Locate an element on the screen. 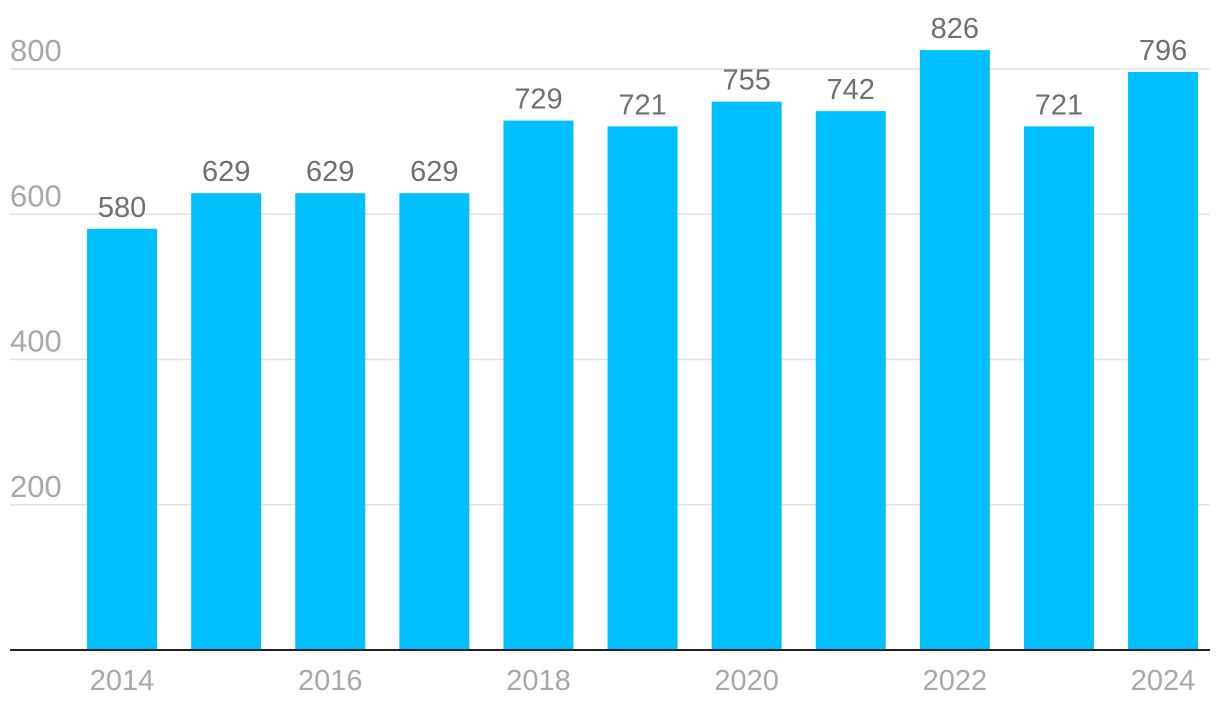  data-label-2021: 742 is located at coordinates (851, 90).